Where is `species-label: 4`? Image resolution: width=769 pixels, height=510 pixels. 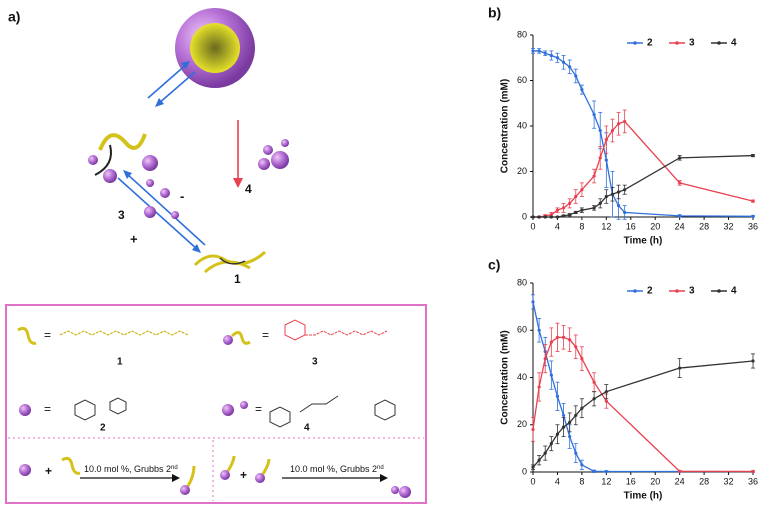
species-label: 4 is located at coordinates (248, 189).